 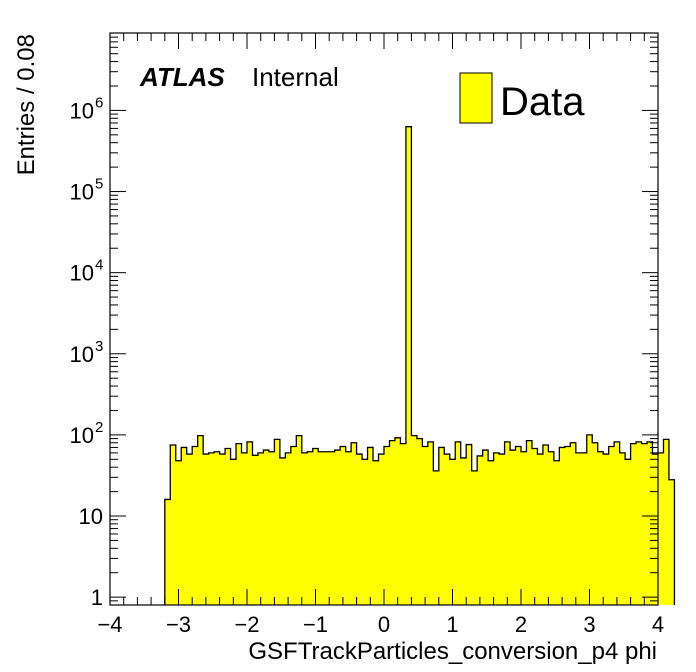 What do you see at coordinates (589, 624) in the screenshot?
I see `x-tick-label: 3` at bounding box center [589, 624].